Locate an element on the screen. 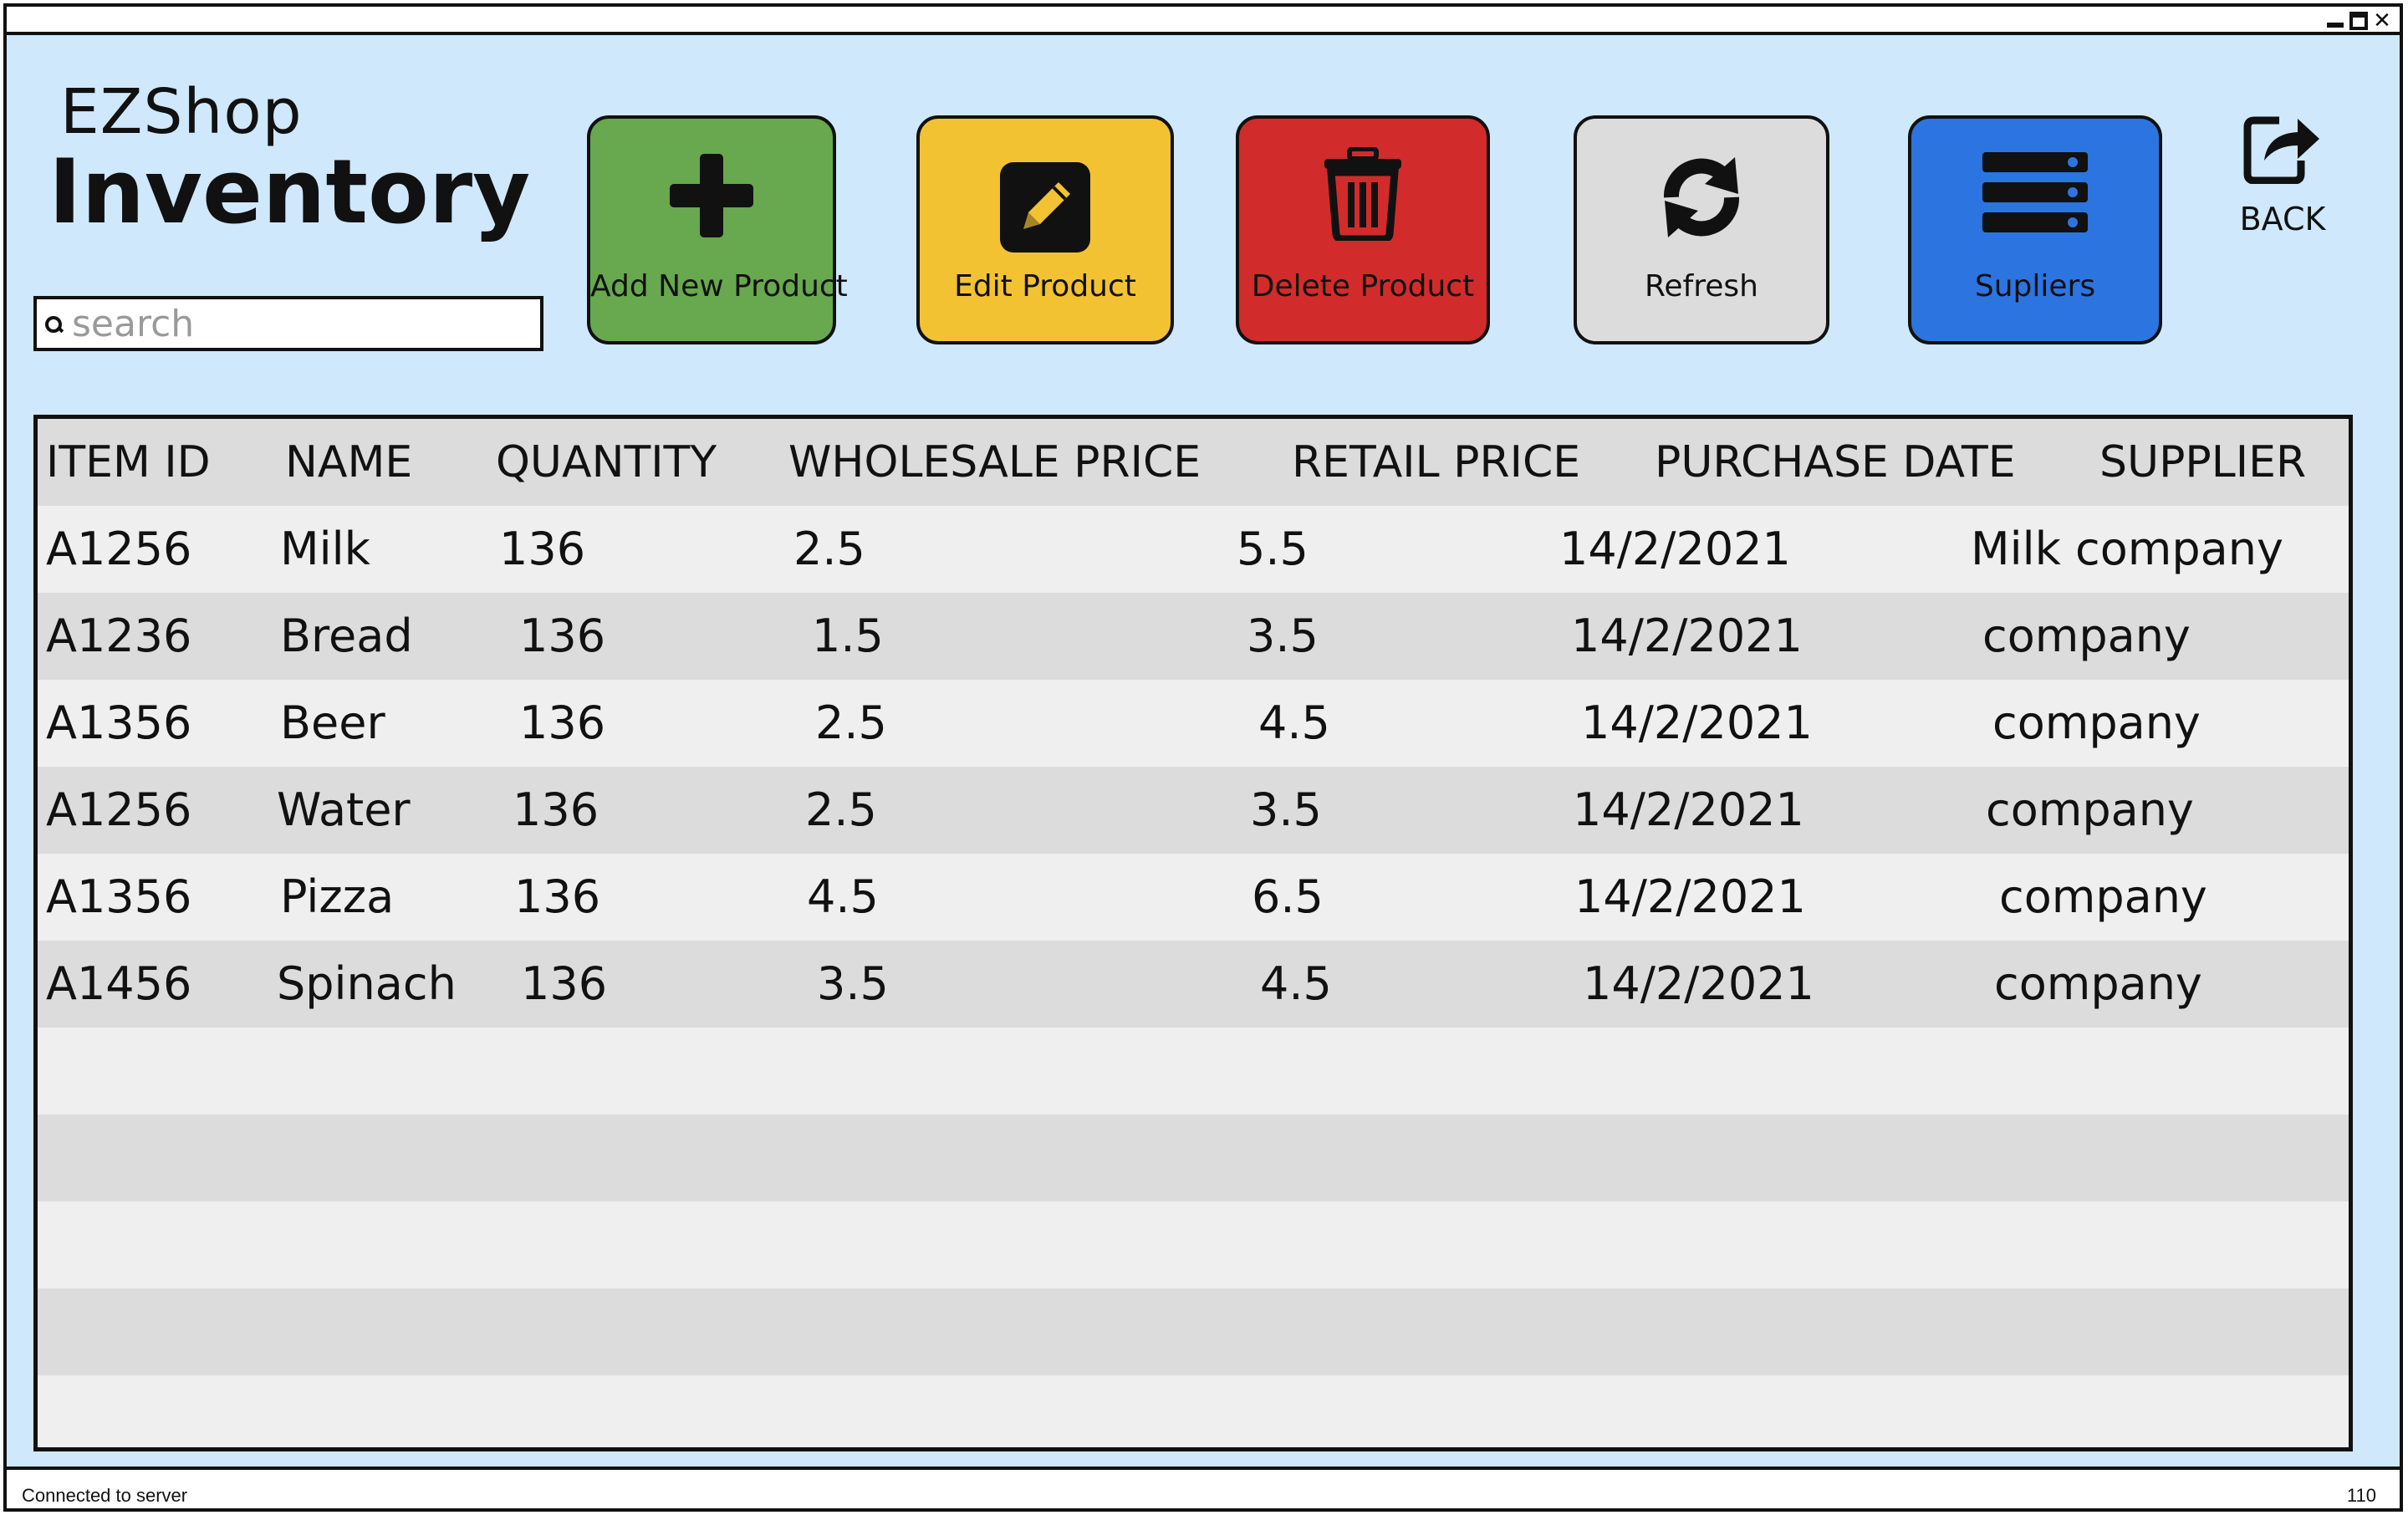 This screenshot has width=2408, height=1515. column-header-purchase-date: PURCHASE DATE is located at coordinates (1836, 462).